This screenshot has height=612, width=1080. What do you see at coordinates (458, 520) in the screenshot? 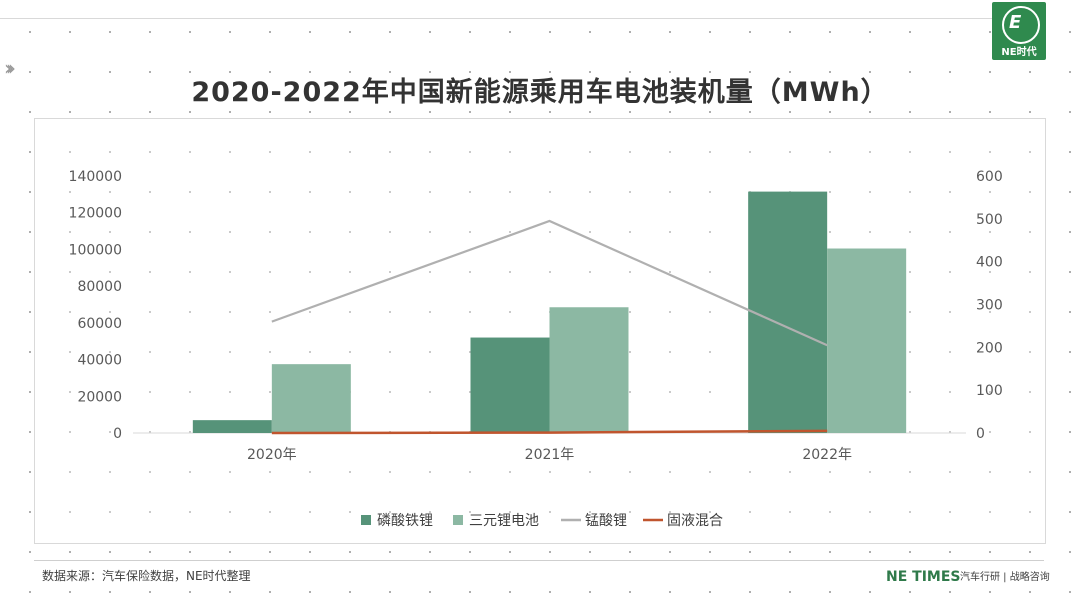
I see `legend-ncm-swatch` at bounding box center [458, 520].